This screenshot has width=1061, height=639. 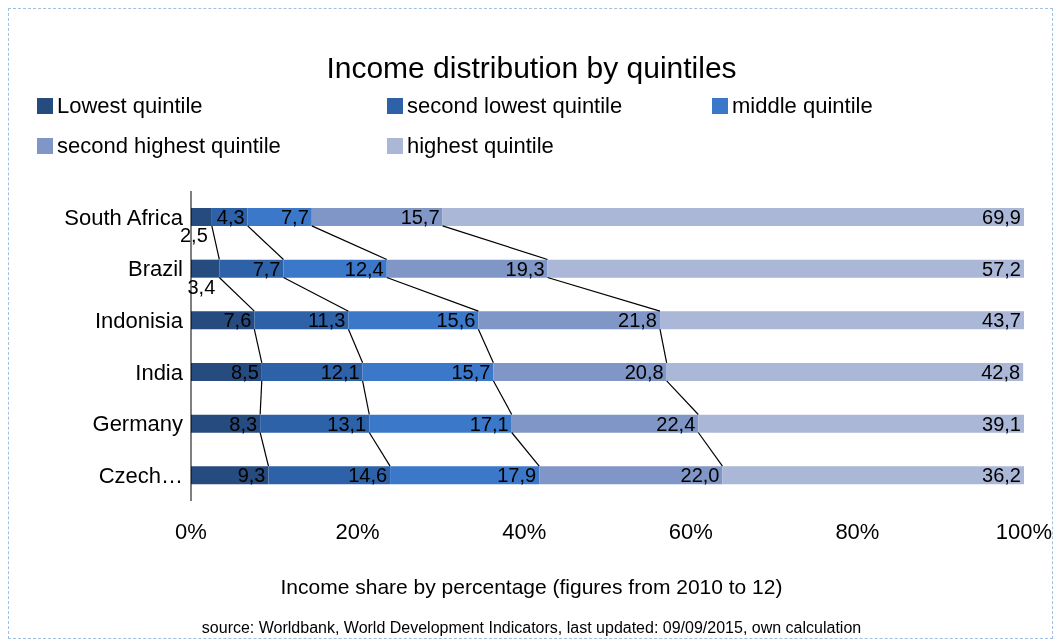 I want to click on data-label: 15,6, so click(x=456, y=320).